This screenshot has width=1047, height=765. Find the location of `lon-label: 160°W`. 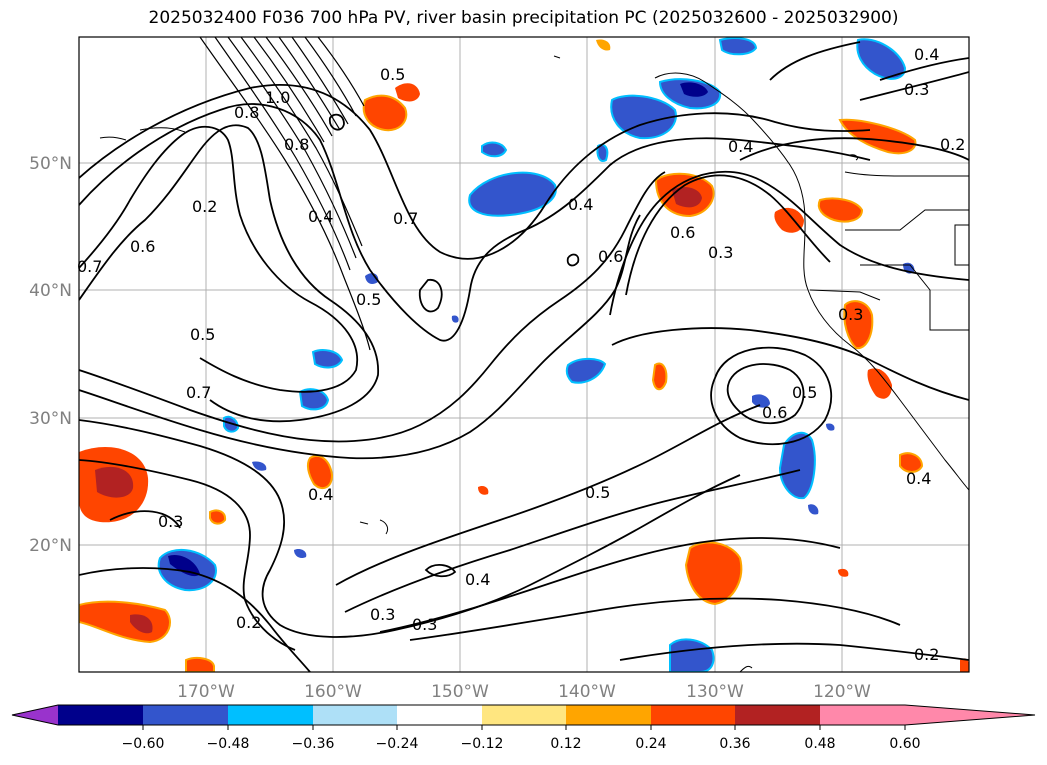

lon-label: 160°W is located at coordinates (333, 692).